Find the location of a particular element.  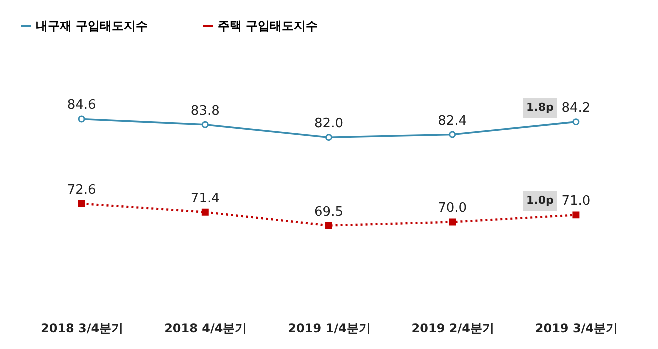

x-tick-label: 2019 1/4분기 is located at coordinates (329, 329).